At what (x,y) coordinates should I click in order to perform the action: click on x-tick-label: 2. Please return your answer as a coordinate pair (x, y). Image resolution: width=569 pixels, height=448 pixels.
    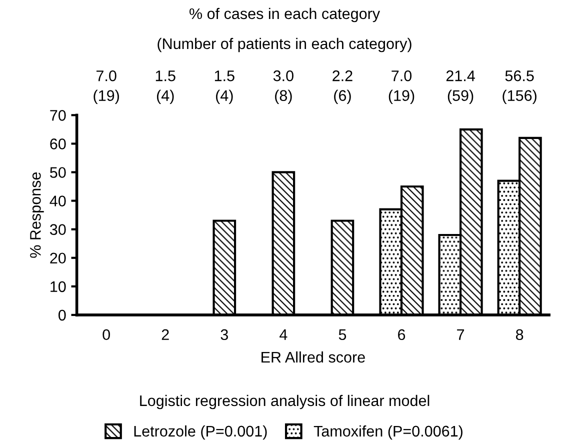
    Looking at the image, I should click on (165, 334).